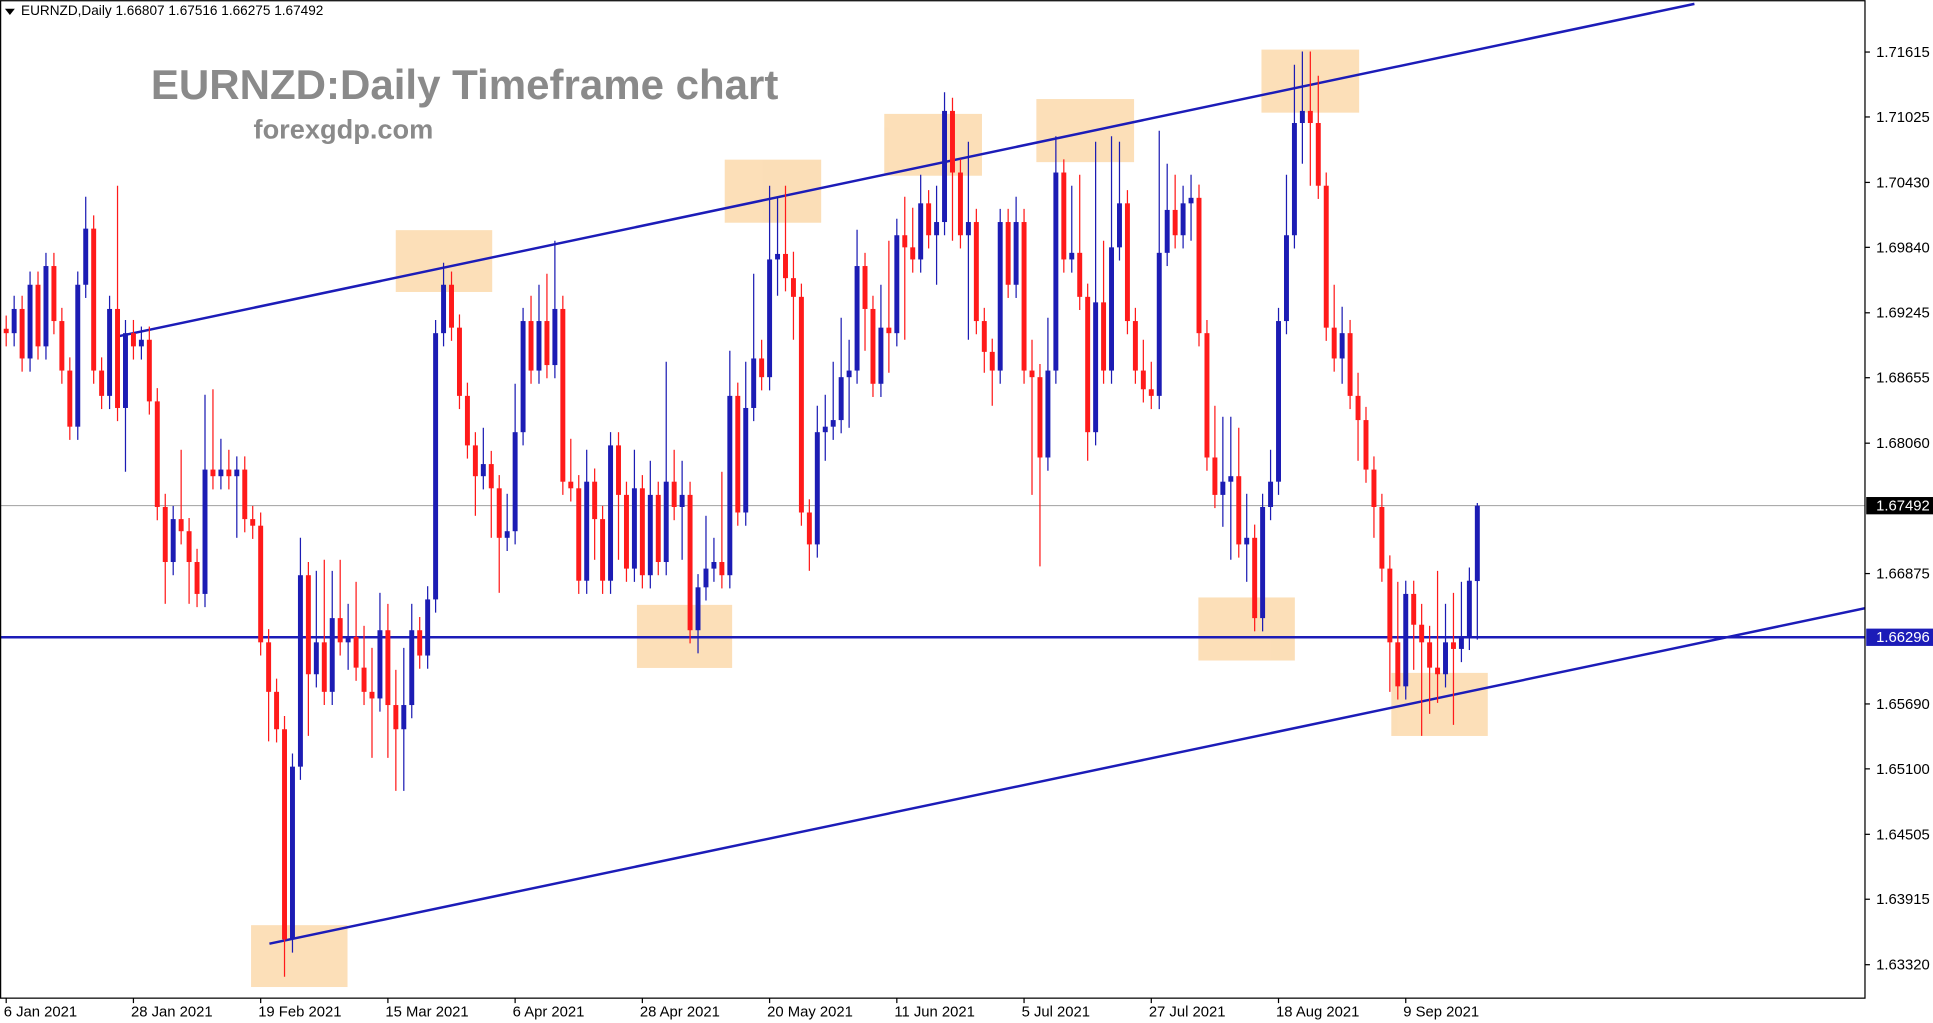  Describe the element at coordinates (1903, 705) in the screenshot. I see `y-tick-label: 1.65690` at that location.